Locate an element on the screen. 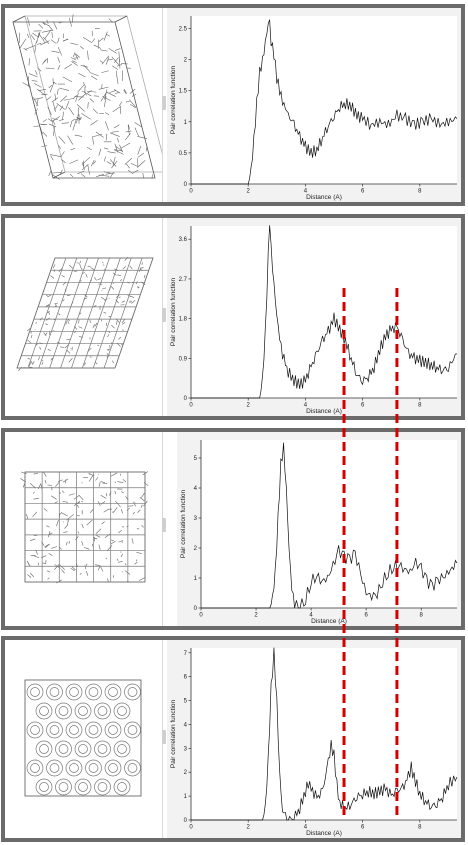 The image size is (468, 845). cubic-lattice-structure-icon is located at coordinates (84, 527).